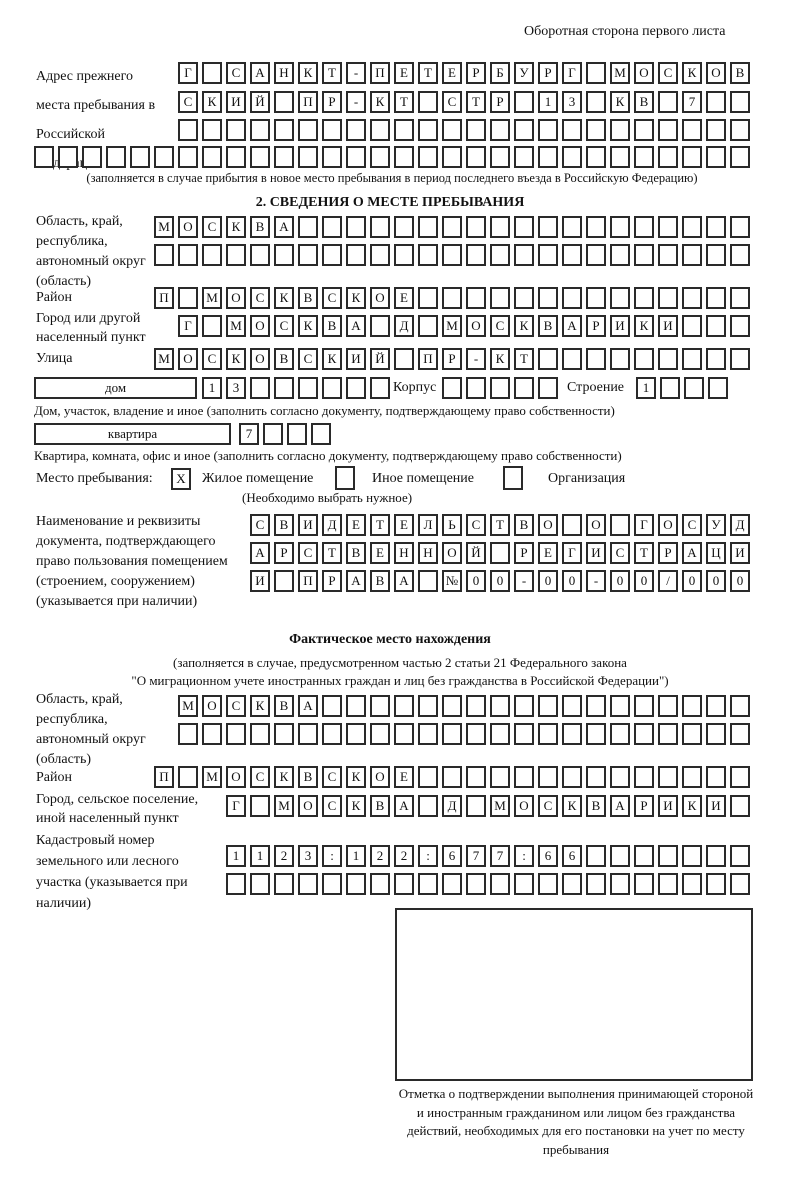 The height and width of the screenshot is (1180, 800). Describe the element at coordinates (684, 388) in the screenshot. I see `building-cells: 1` at that location.